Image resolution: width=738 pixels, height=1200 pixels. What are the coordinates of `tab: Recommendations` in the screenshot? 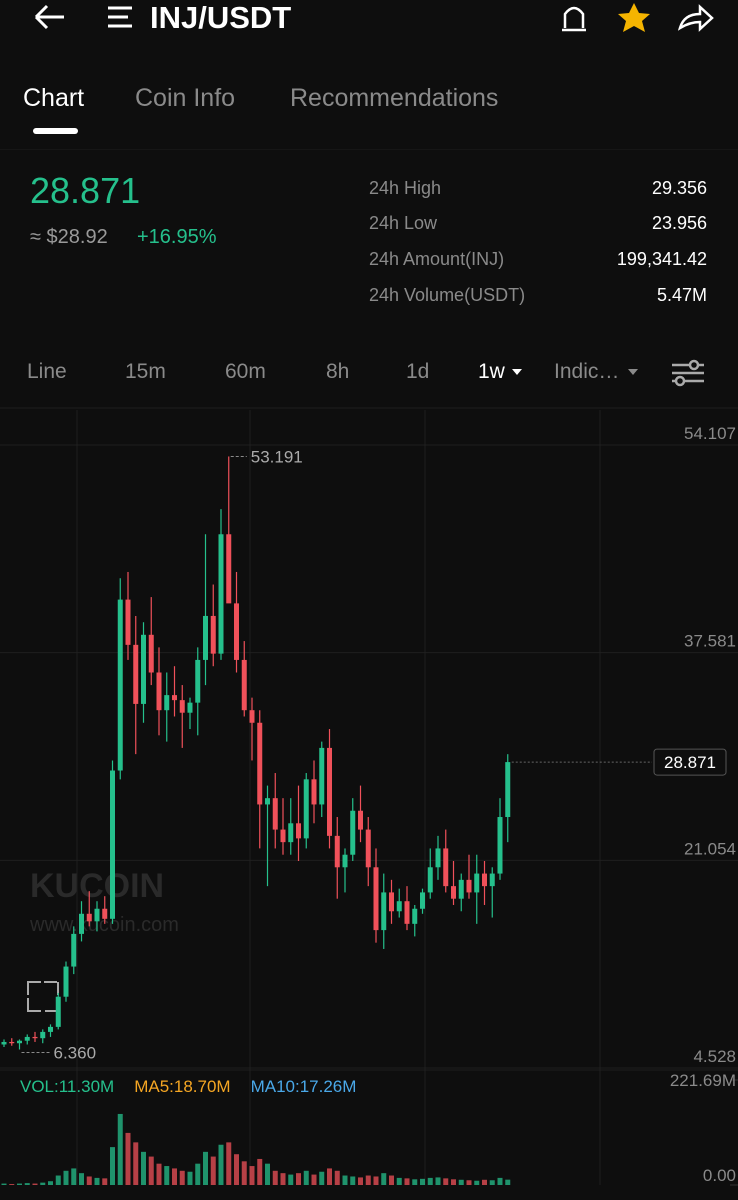 It's located at (394, 98).